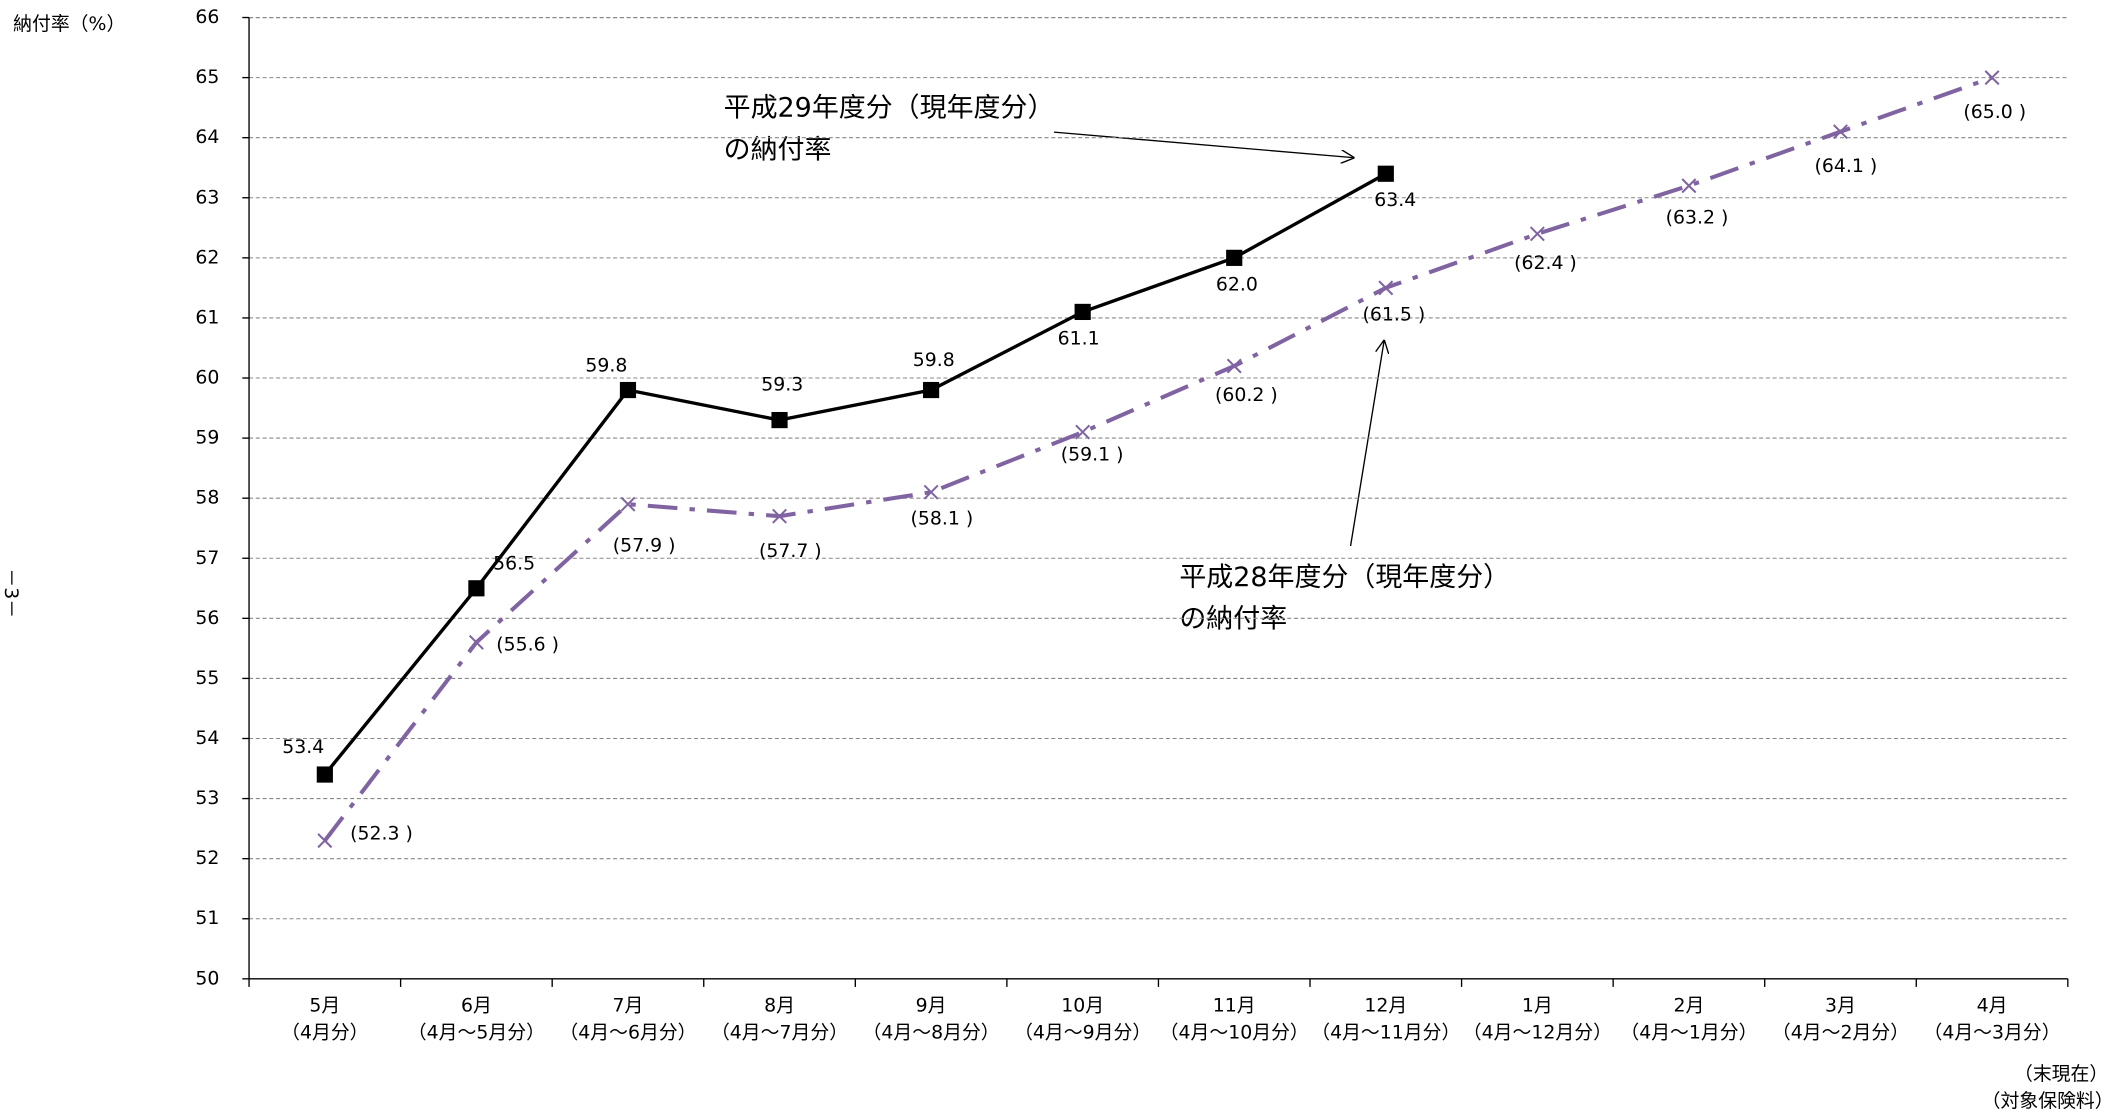 Image resolution: width=2116 pixels, height=1115 pixels. What do you see at coordinates (1344, 577) in the screenshot?
I see `annotation: 平成28年度分（現年度分）` at bounding box center [1344, 577].